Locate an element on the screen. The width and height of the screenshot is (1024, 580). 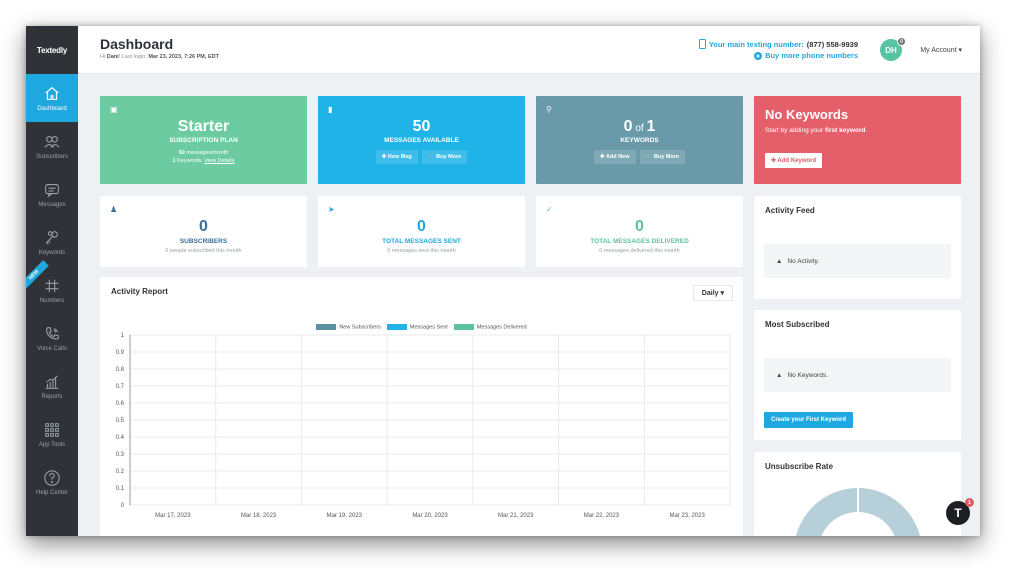
chevron-down-icon: ▾ is located at coordinates (722, 293).